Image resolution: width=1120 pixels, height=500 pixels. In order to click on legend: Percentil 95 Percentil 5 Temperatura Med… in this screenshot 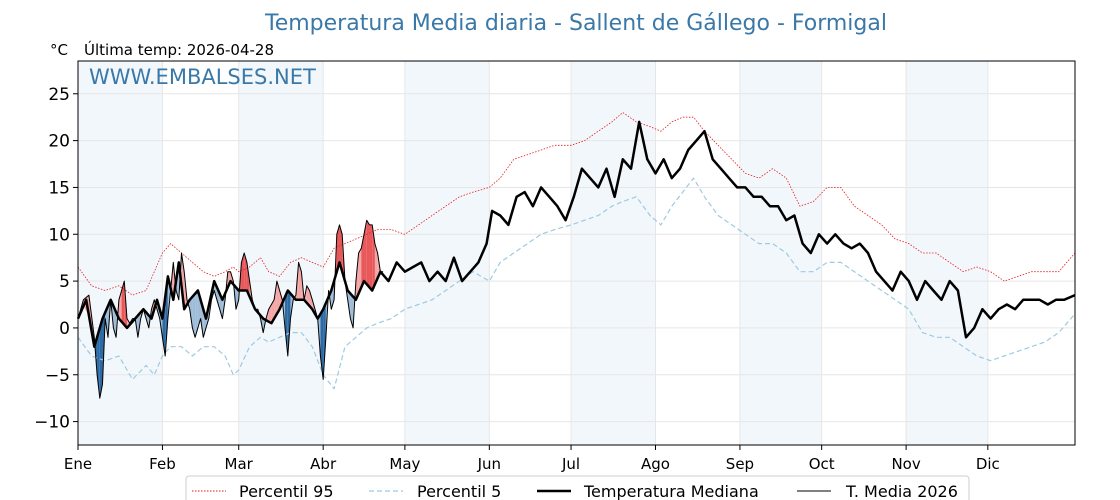, I will do `click(577, 487)`.